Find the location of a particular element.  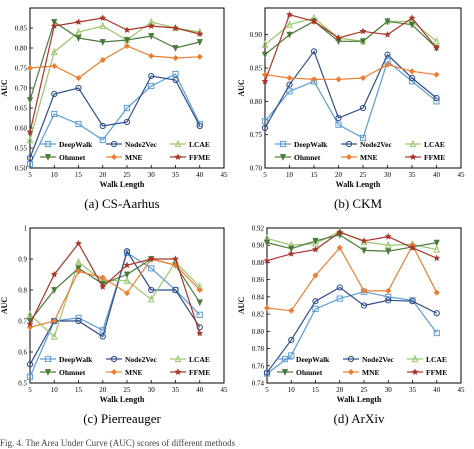

legend-item-mne: MNE is located at coordinates (124, 157).